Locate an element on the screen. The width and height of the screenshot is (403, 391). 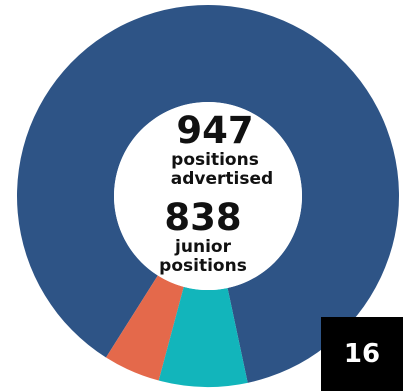
junior-positions-label-line1: junior is located at coordinates (203, 247).